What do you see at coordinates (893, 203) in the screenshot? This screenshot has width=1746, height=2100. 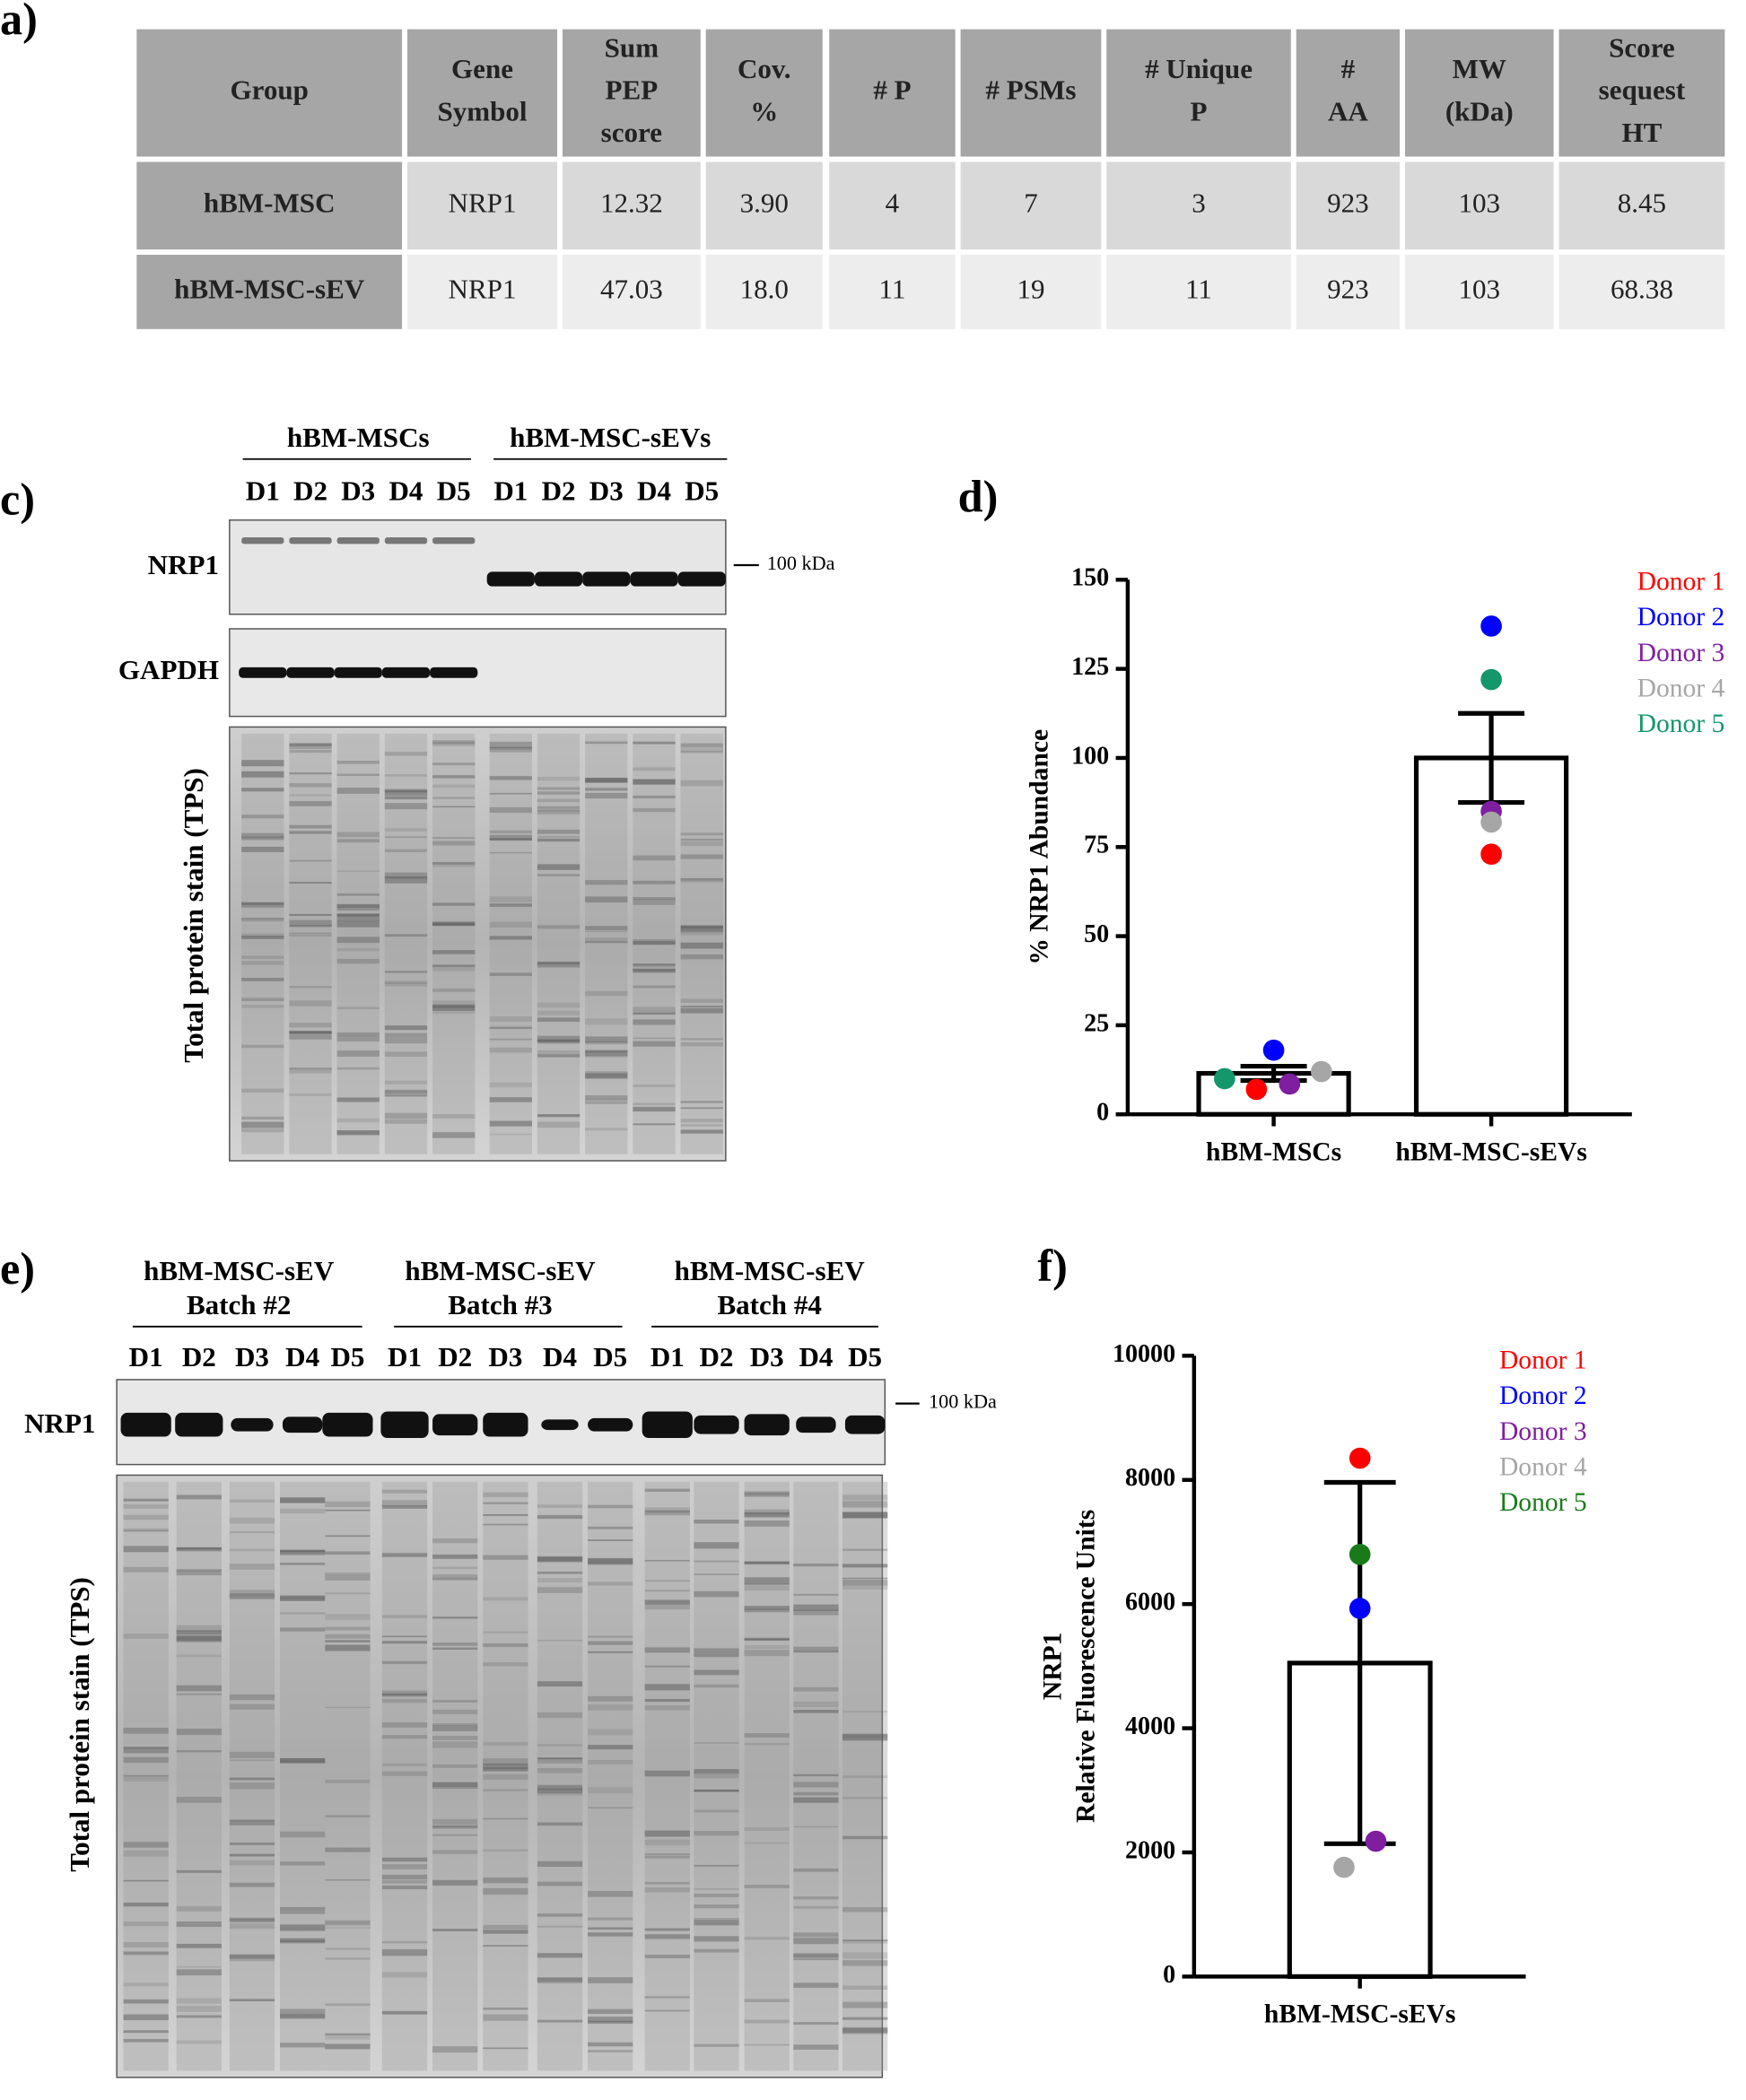 I see `cell-text: 4` at bounding box center [893, 203].